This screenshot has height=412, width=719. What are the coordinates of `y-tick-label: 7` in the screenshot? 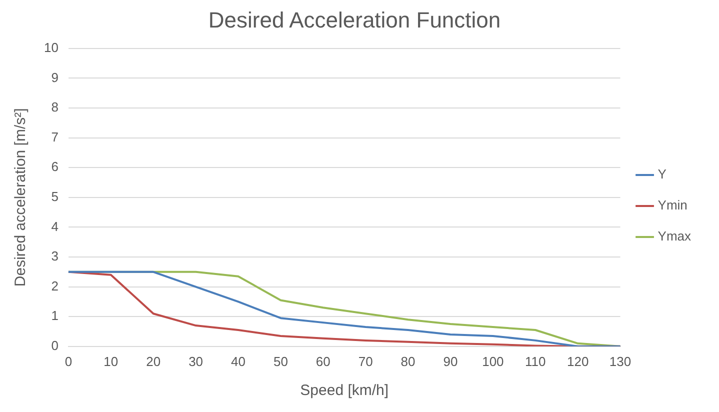 It's located at (54, 136).